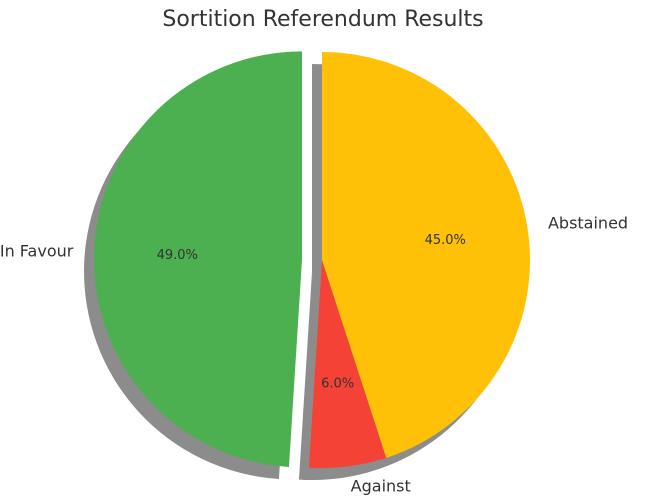 This screenshot has height=500, width=647. I want to click on chart-title: Sortition Referendum Results, so click(322, 19).